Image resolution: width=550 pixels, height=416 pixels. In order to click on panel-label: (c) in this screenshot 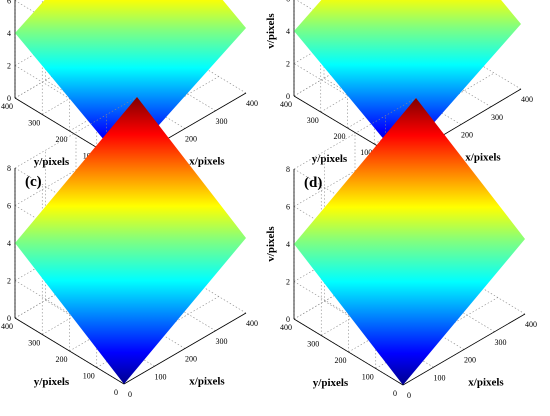, I will do `click(33, 182)`.